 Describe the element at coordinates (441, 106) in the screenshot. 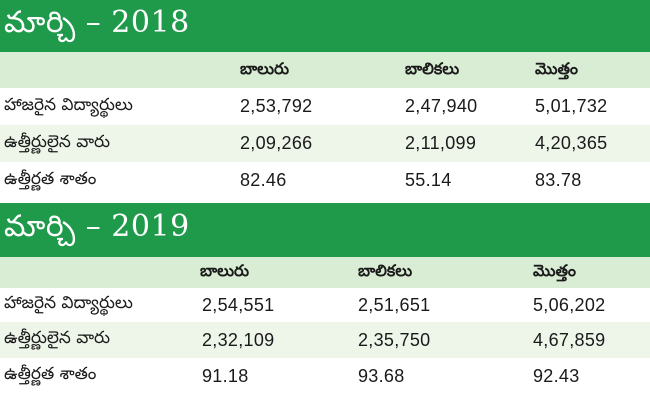

I see `cell-girls: 2,47,940` at that location.